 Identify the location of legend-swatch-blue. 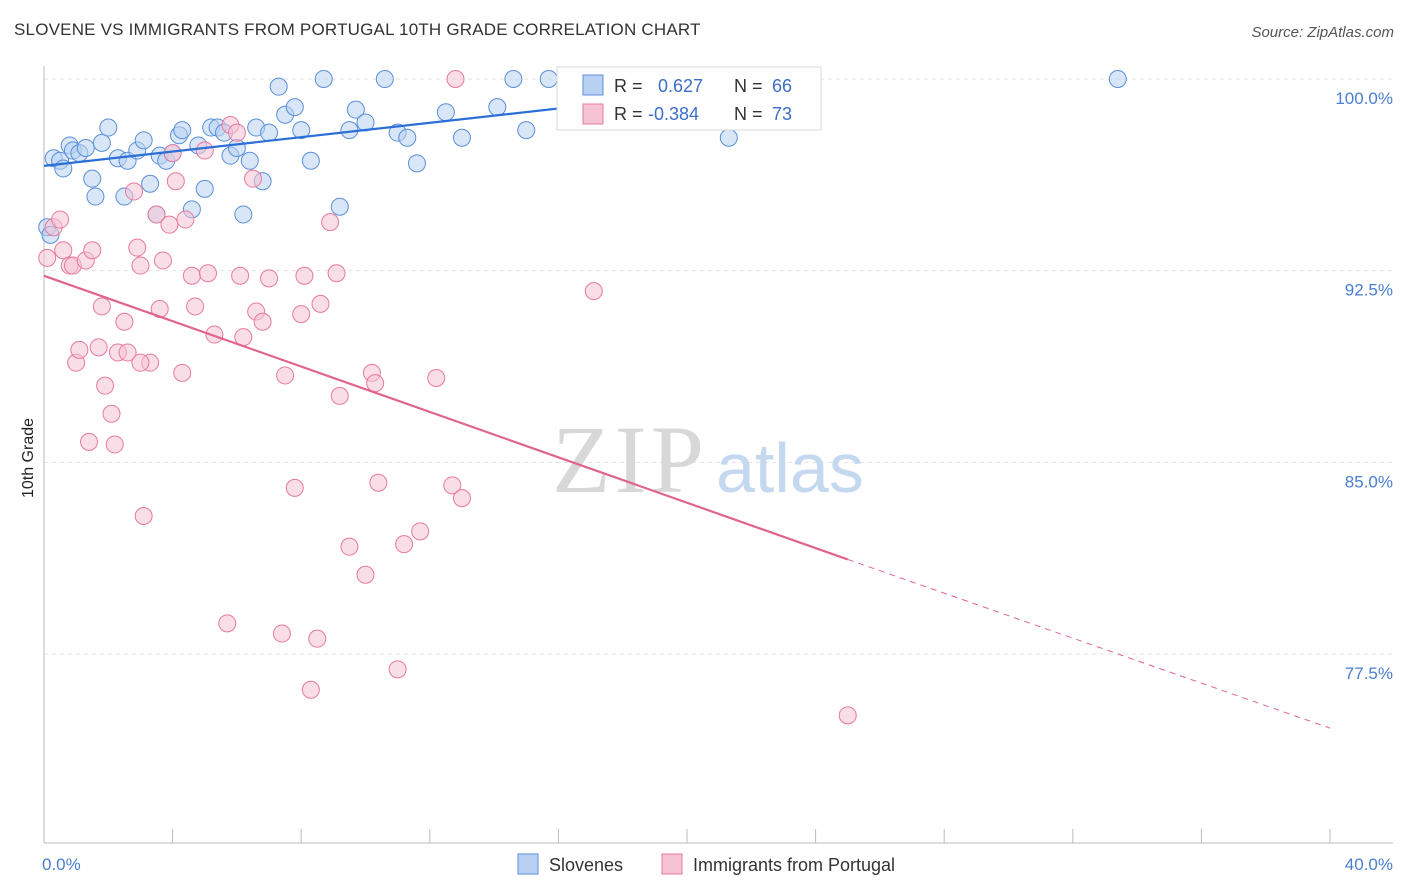
(593, 85).